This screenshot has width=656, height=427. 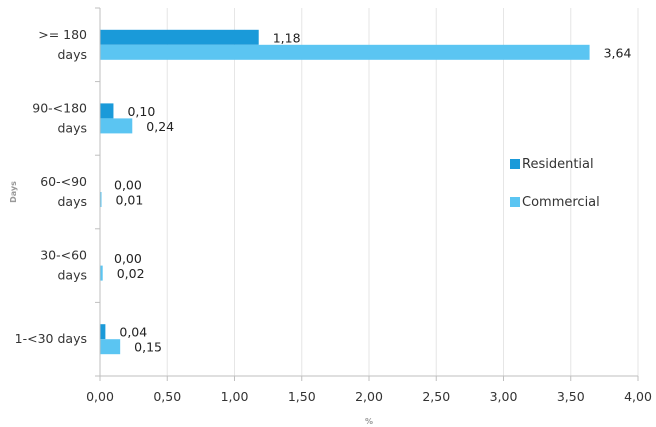 What do you see at coordinates (13, 192) in the screenshot?
I see `y-axis-title: Days` at bounding box center [13, 192].